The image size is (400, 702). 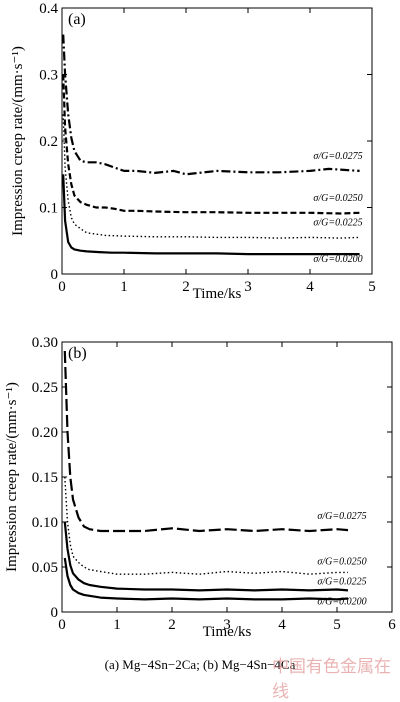 What do you see at coordinates (45, 523) in the screenshot?
I see `y-tick-label: 0.10` at bounding box center [45, 523].